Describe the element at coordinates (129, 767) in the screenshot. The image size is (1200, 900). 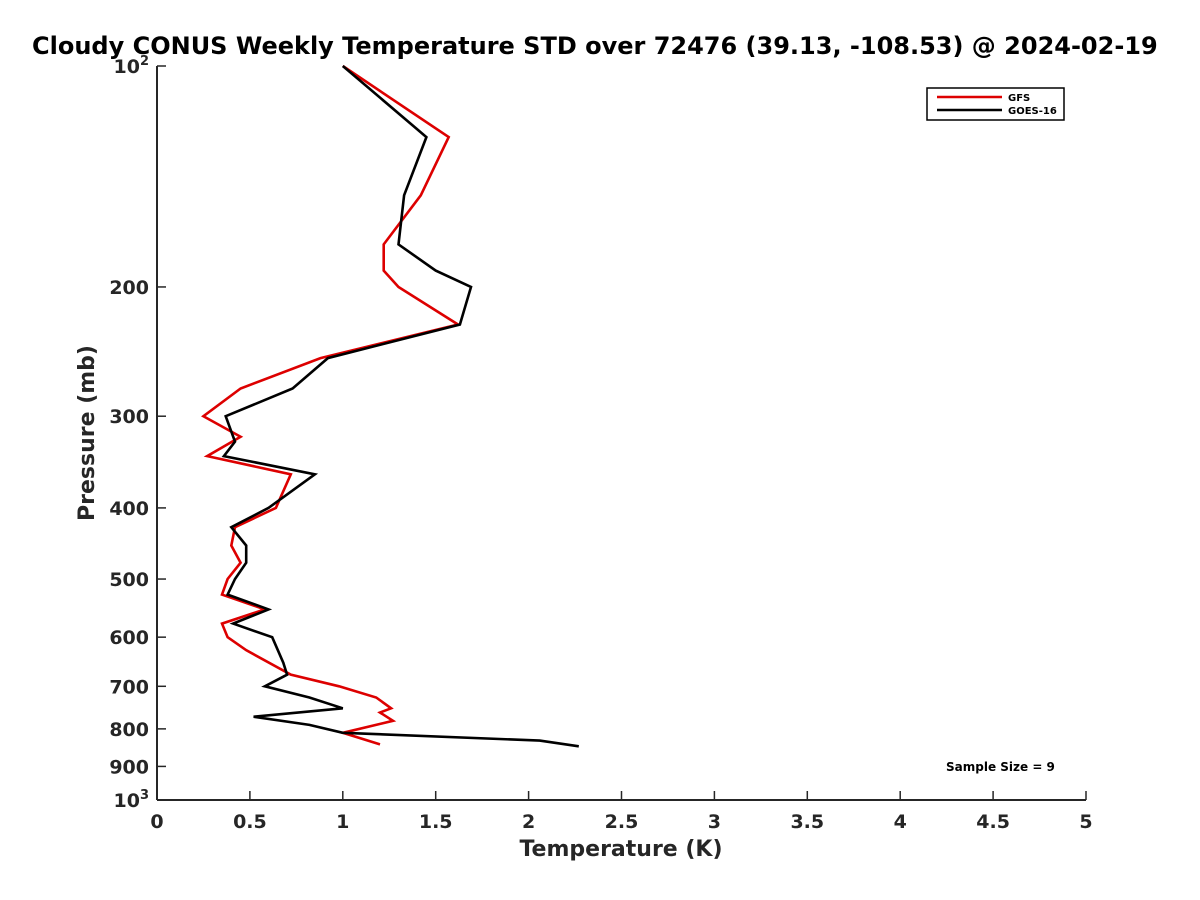
I see `y-tick-label: 900` at that location.